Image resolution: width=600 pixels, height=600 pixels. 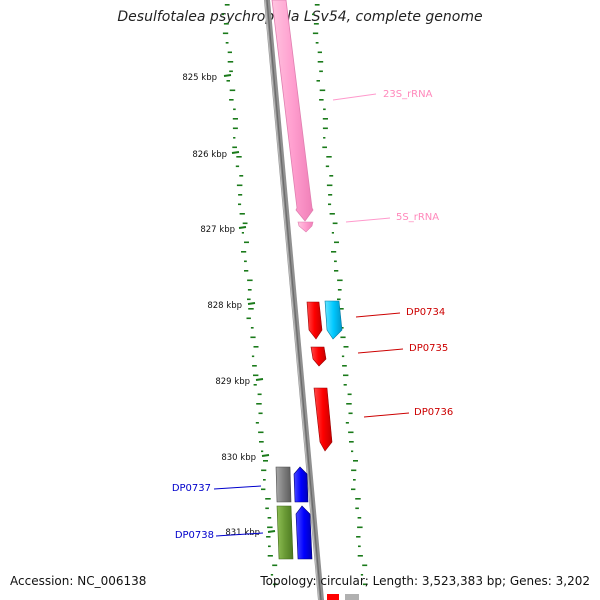 I want to click on gene-dp0734, so click(x=314, y=320).